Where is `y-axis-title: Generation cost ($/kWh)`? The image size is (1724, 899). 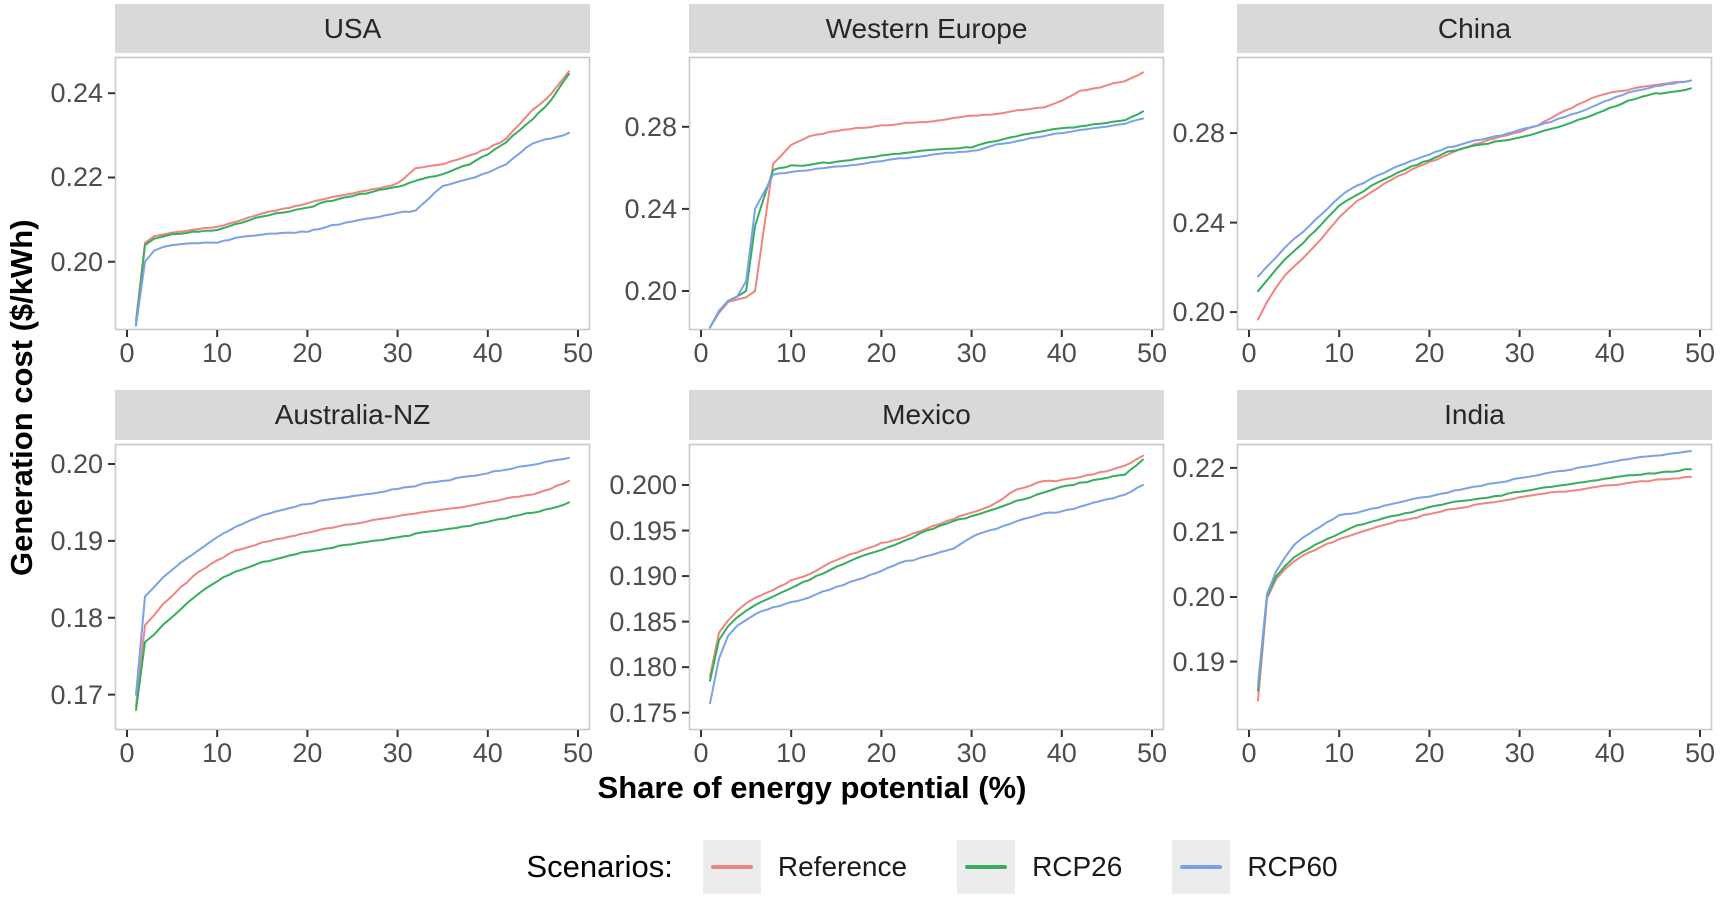
y-axis-title: Generation cost ($/kWh) is located at coordinates (21, 397).